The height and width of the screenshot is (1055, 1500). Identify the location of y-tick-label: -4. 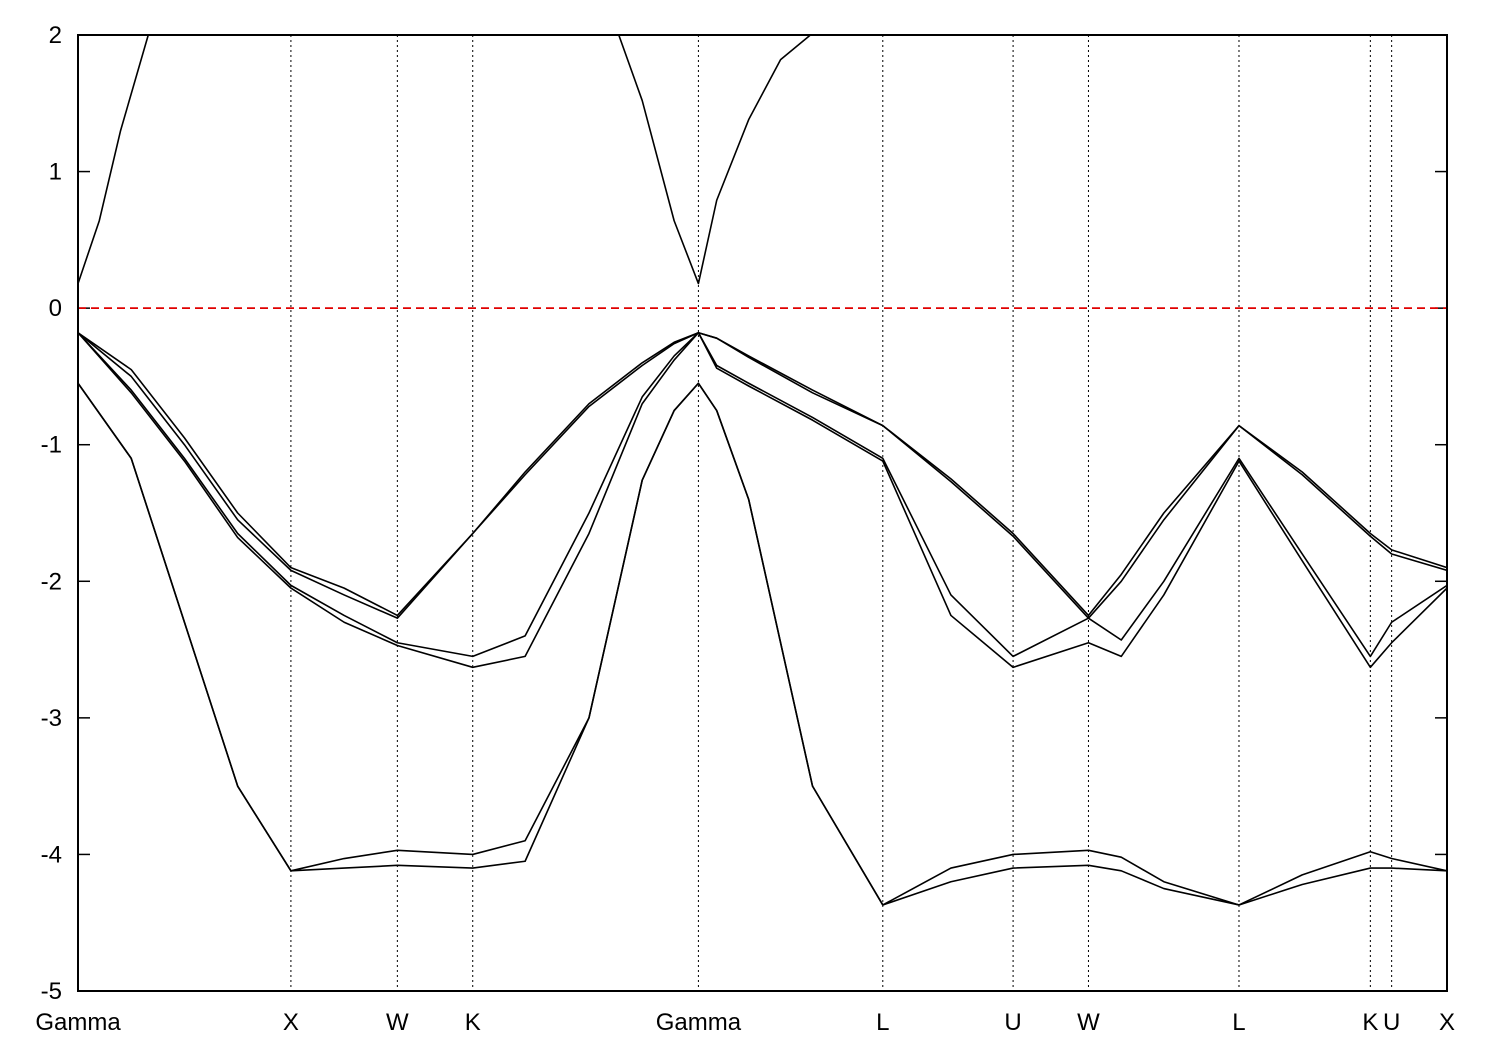
(51, 854).